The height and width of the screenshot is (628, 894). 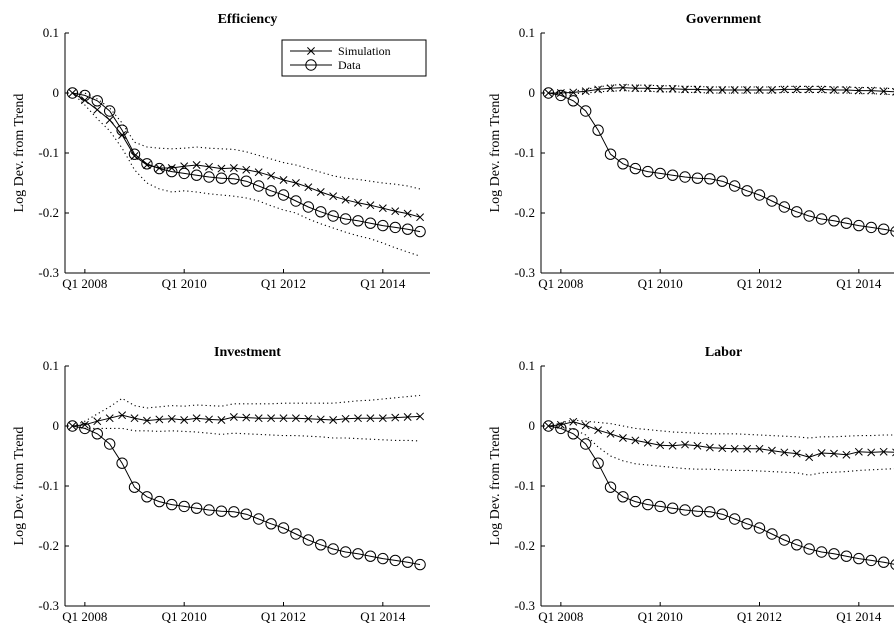 I want to click on government-y-tick-label: -0.1, so click(x=524, y=152).